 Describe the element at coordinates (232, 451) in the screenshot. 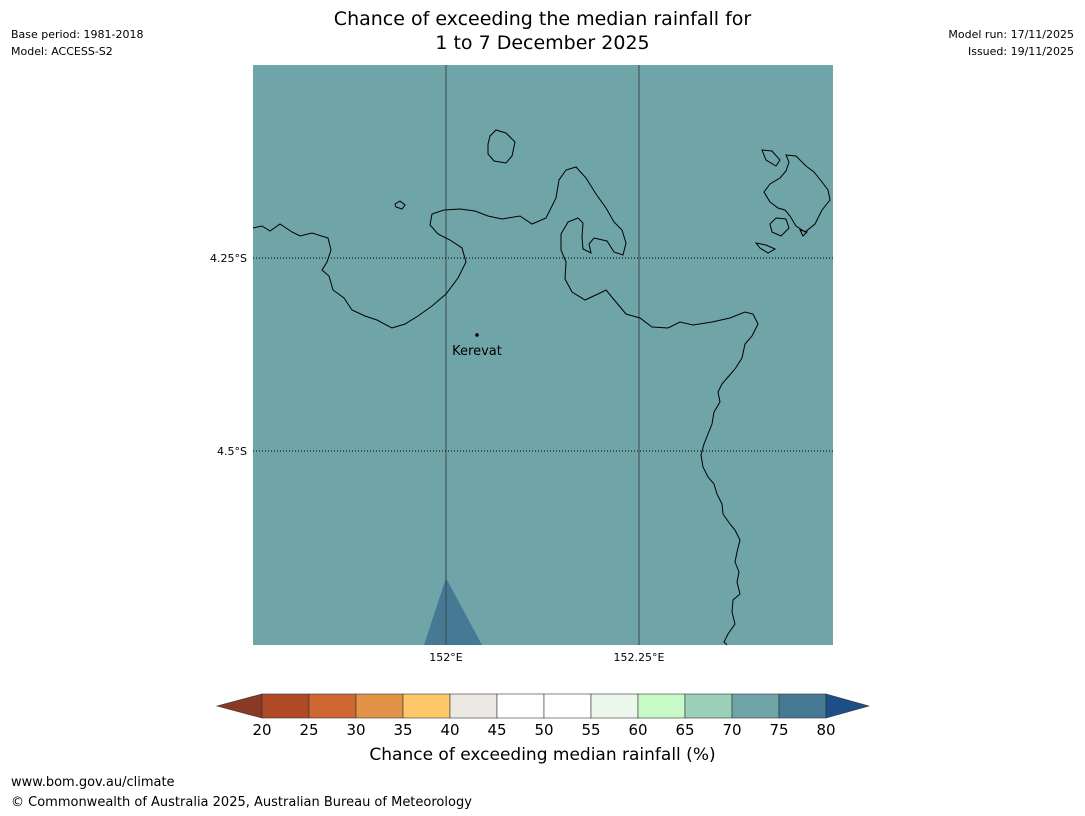

I see `lat-label-4-5s: 4.5°S` at that location.